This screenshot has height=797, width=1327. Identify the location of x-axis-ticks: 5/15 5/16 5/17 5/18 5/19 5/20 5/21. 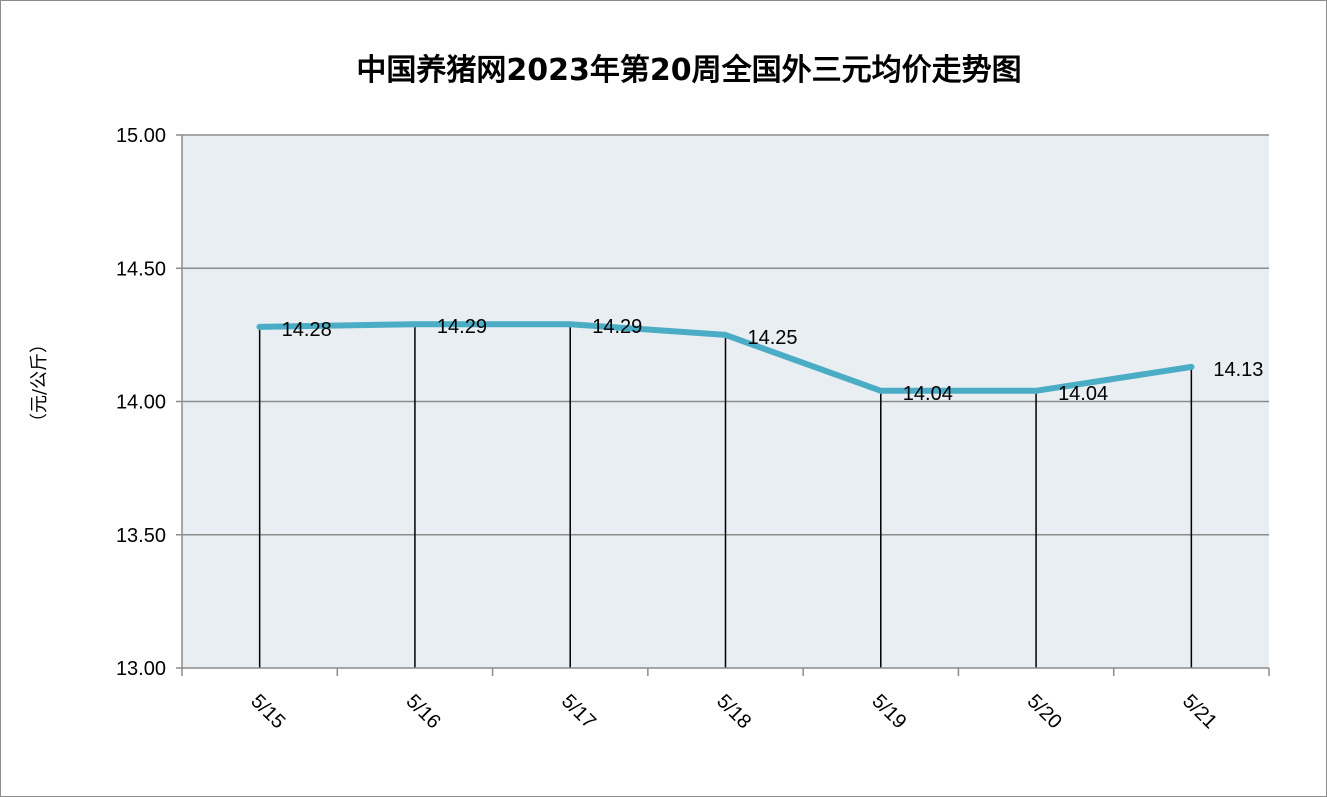
(725, 700).